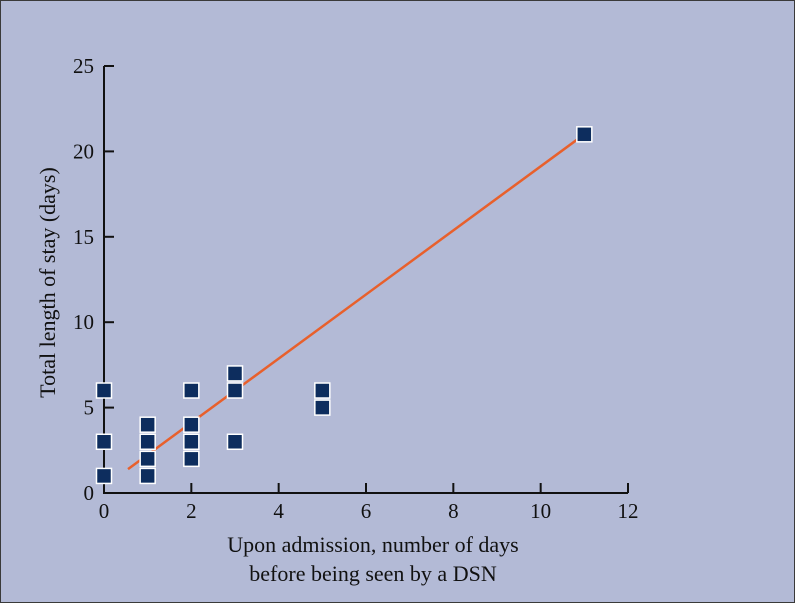 The width and height of the screenshot is (795, 604). What do you see at coordinates (453, 511) in the screenshot?
I see `x-tick-label: 8` at bounding box center [453, 511].